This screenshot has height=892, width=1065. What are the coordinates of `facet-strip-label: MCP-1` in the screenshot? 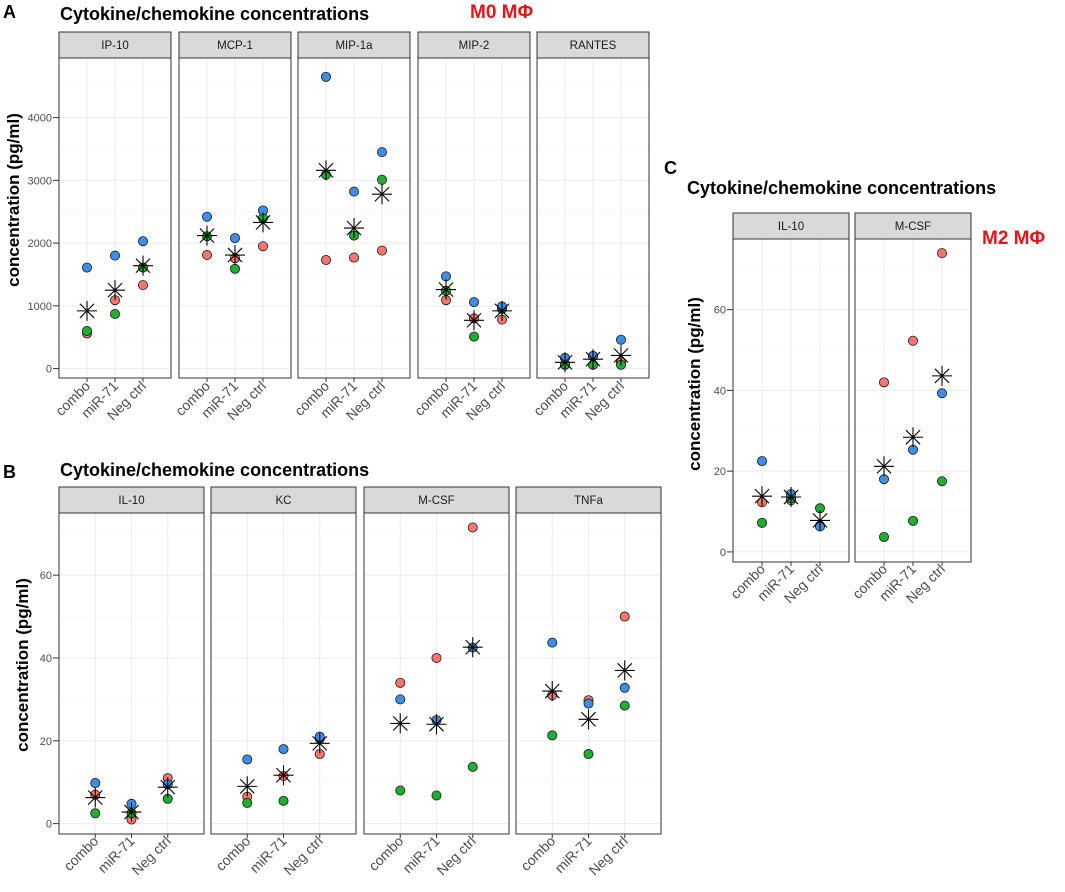 It's located at (235, 46).